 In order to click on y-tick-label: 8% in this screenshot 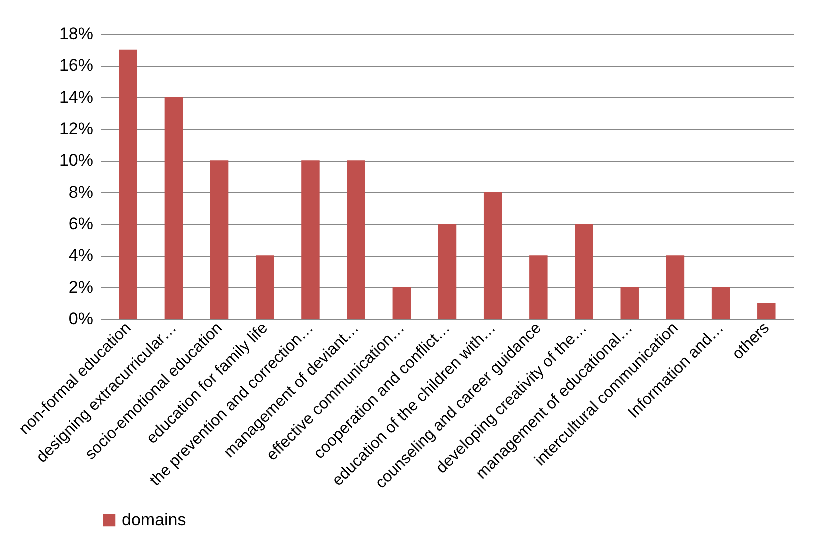, I will do `click(81, 192)`.